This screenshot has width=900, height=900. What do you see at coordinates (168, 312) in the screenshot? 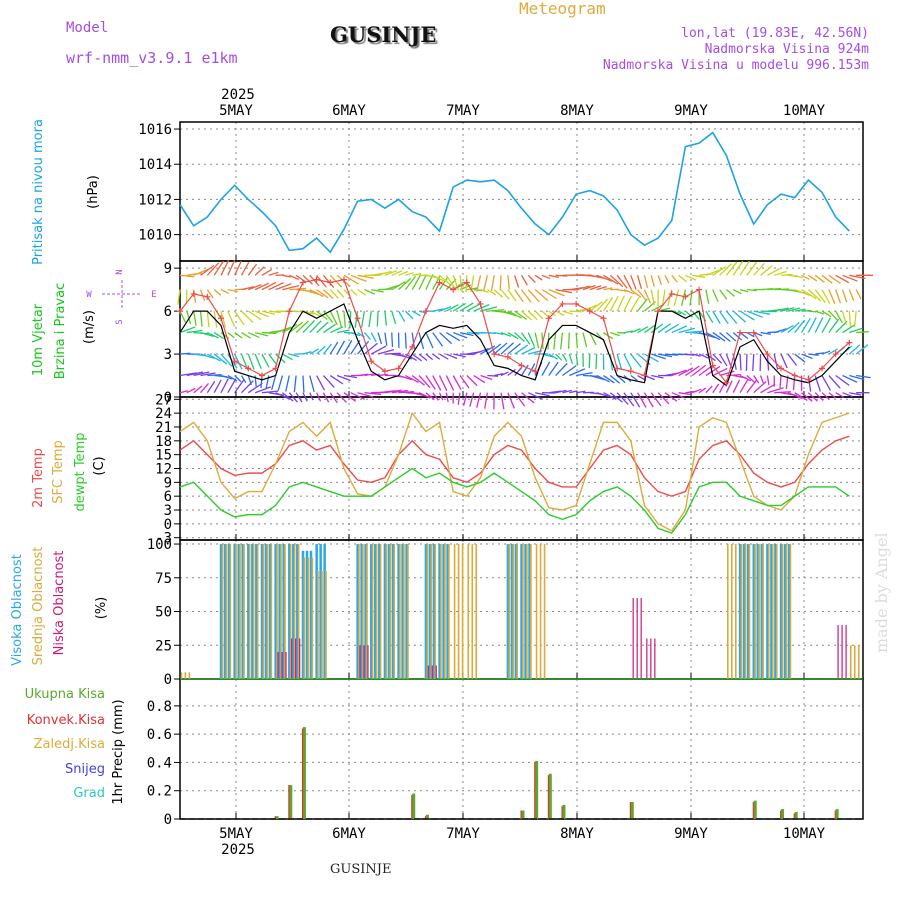
I see `y-tick-label: 6` at bounding box center [168, 312].